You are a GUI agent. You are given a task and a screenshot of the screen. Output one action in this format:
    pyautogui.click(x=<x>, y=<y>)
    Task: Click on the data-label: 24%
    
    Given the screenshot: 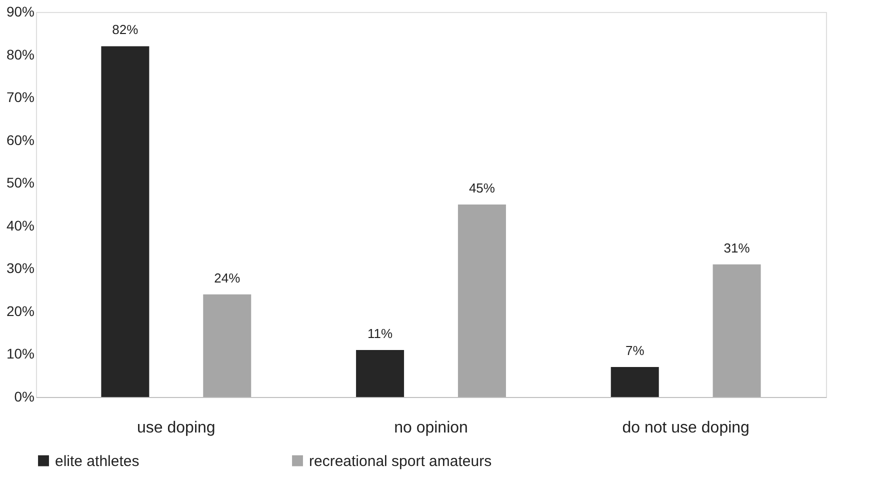 What is the action you would take?
    pyautogui.click(x=227, y=278)
    